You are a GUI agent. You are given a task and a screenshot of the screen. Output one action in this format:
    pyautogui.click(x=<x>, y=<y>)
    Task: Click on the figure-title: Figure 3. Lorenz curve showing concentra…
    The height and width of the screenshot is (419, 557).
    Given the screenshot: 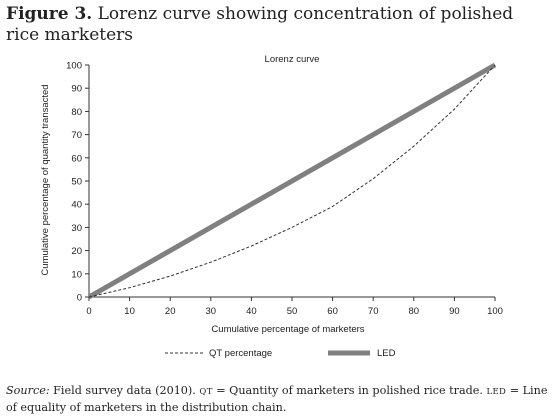 What is the action you would take?
    pyautogui.click(x=278, y=25)
    